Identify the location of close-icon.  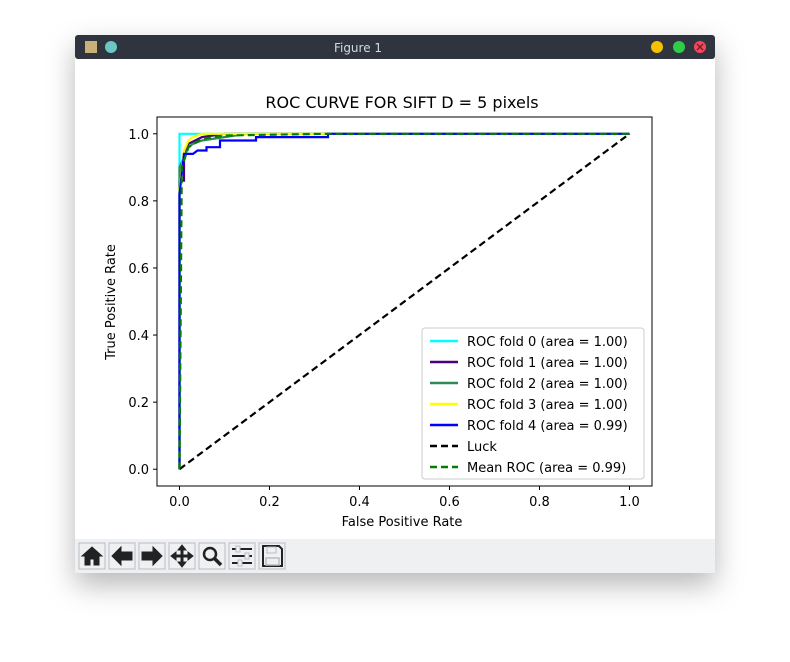
(700, 47).